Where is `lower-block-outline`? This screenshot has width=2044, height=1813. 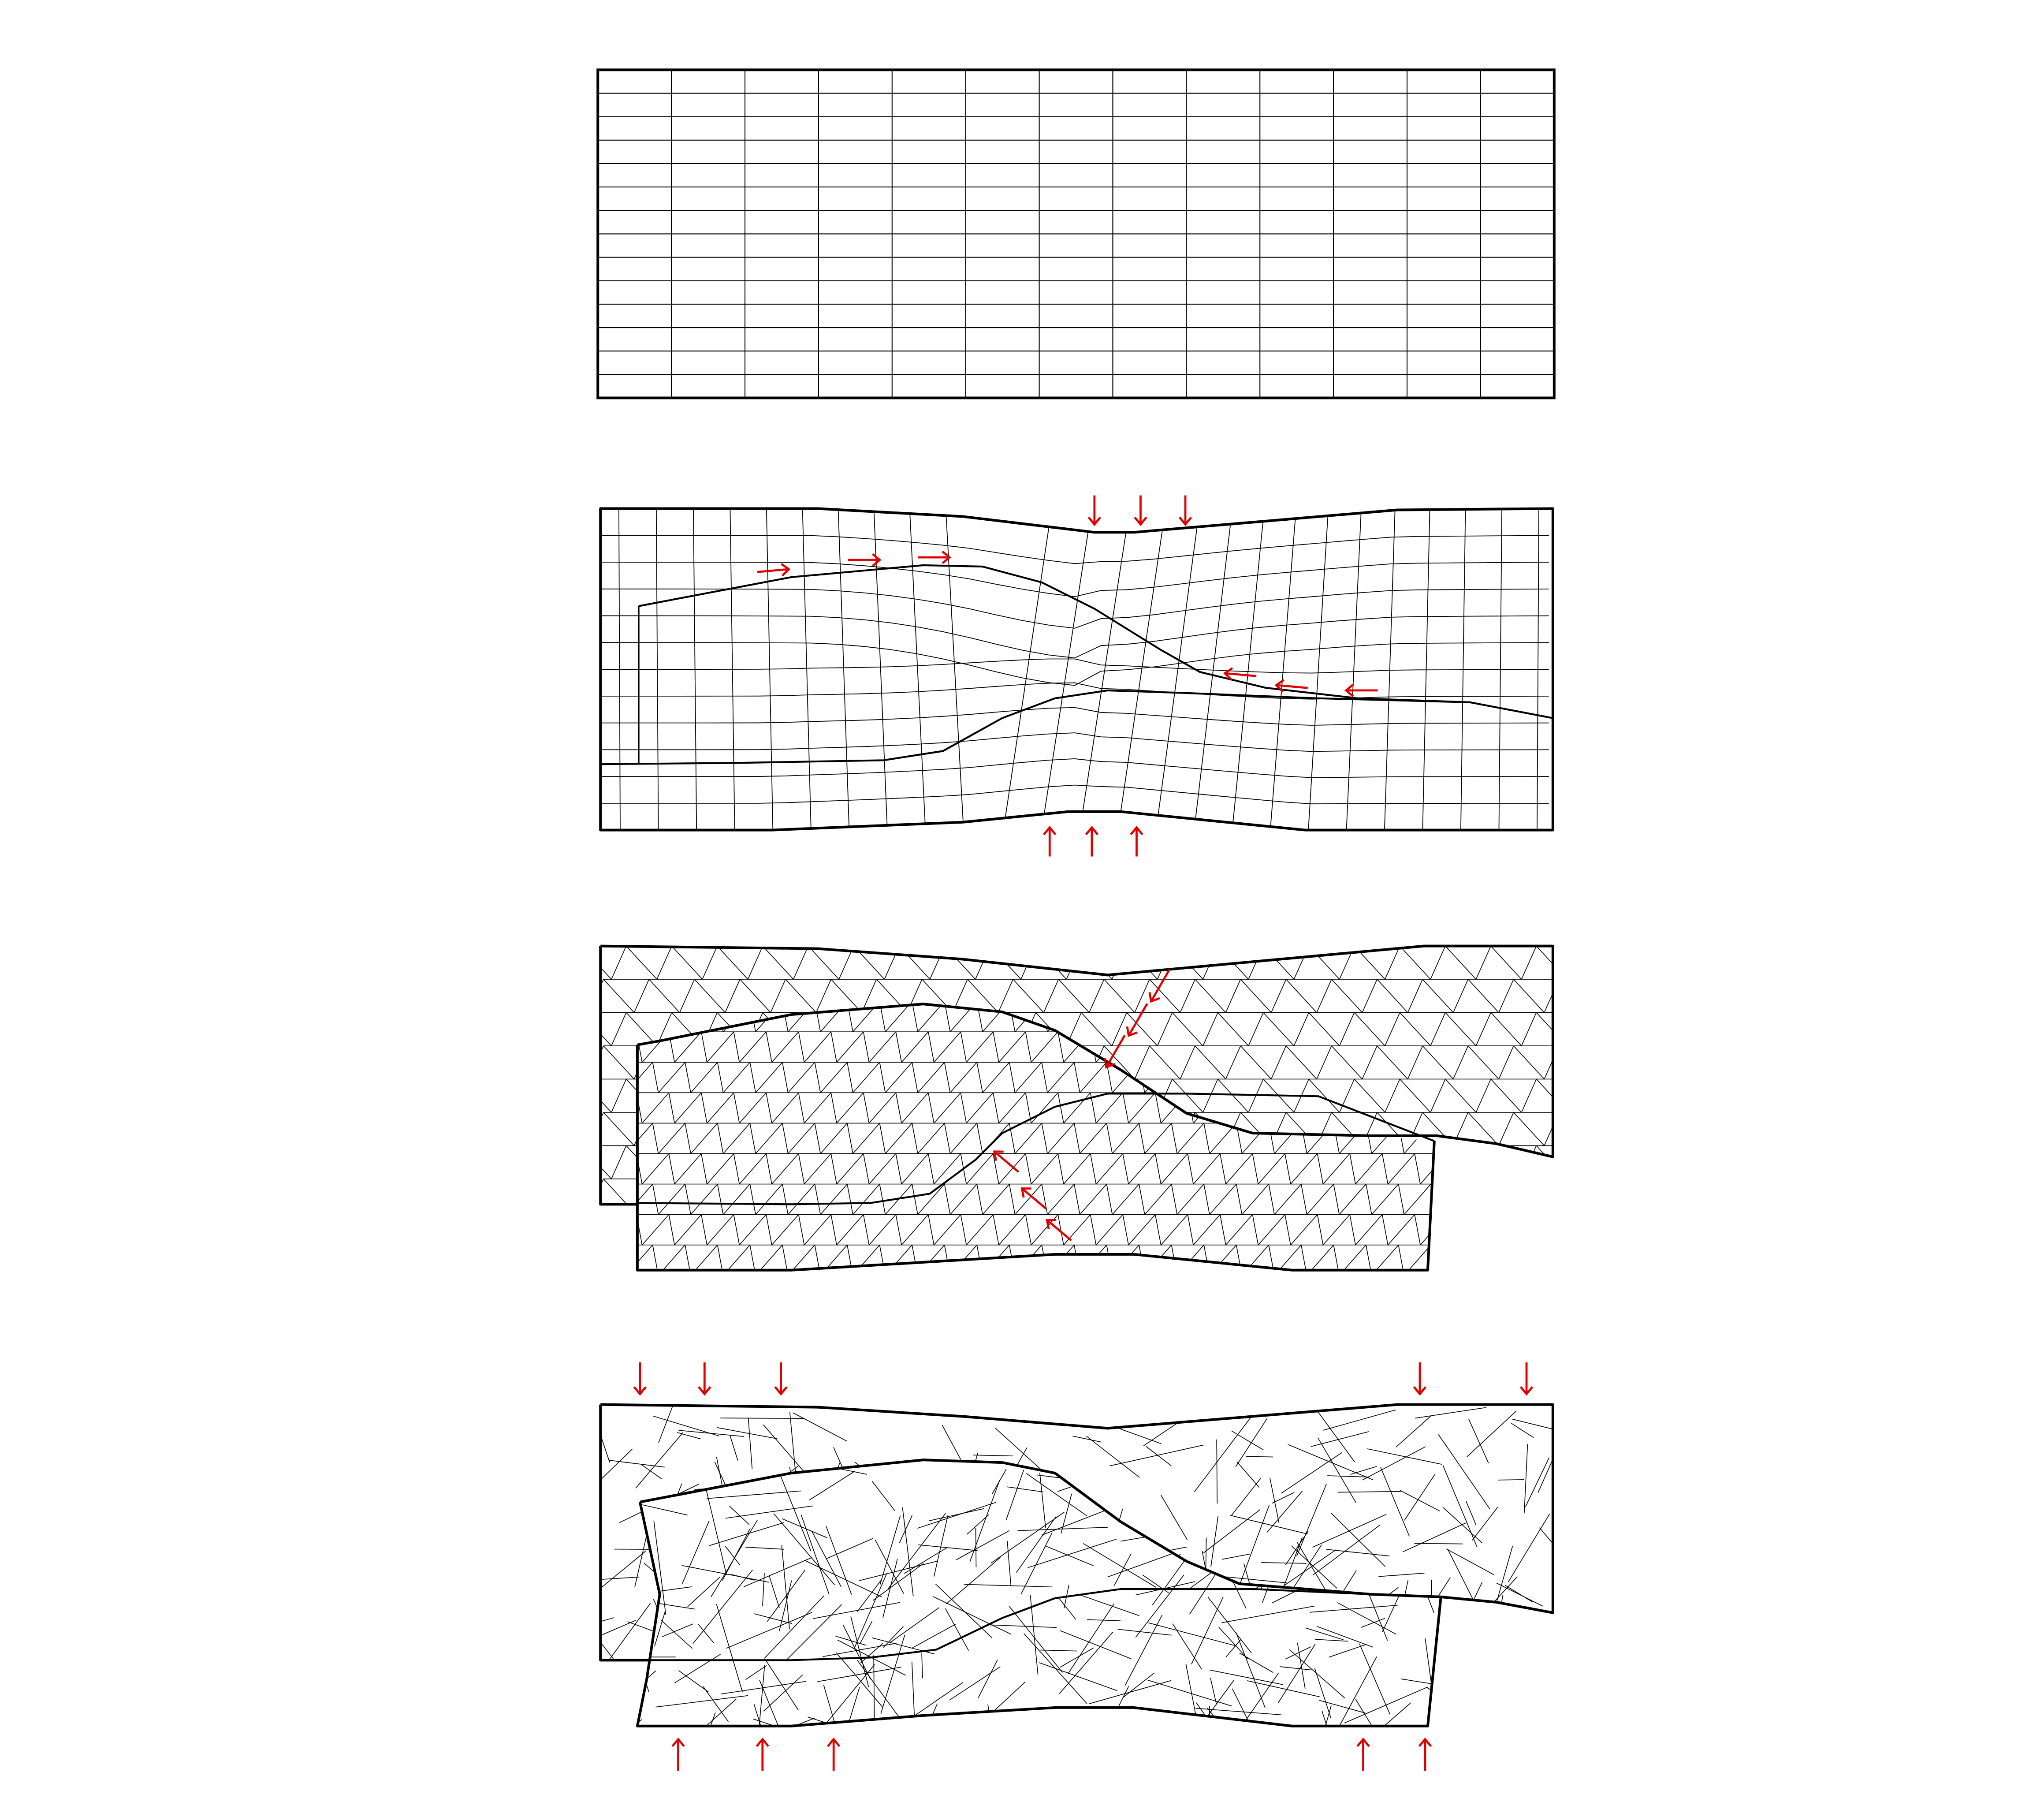 lower-block-outline is located at coordinates (1039, 1614).